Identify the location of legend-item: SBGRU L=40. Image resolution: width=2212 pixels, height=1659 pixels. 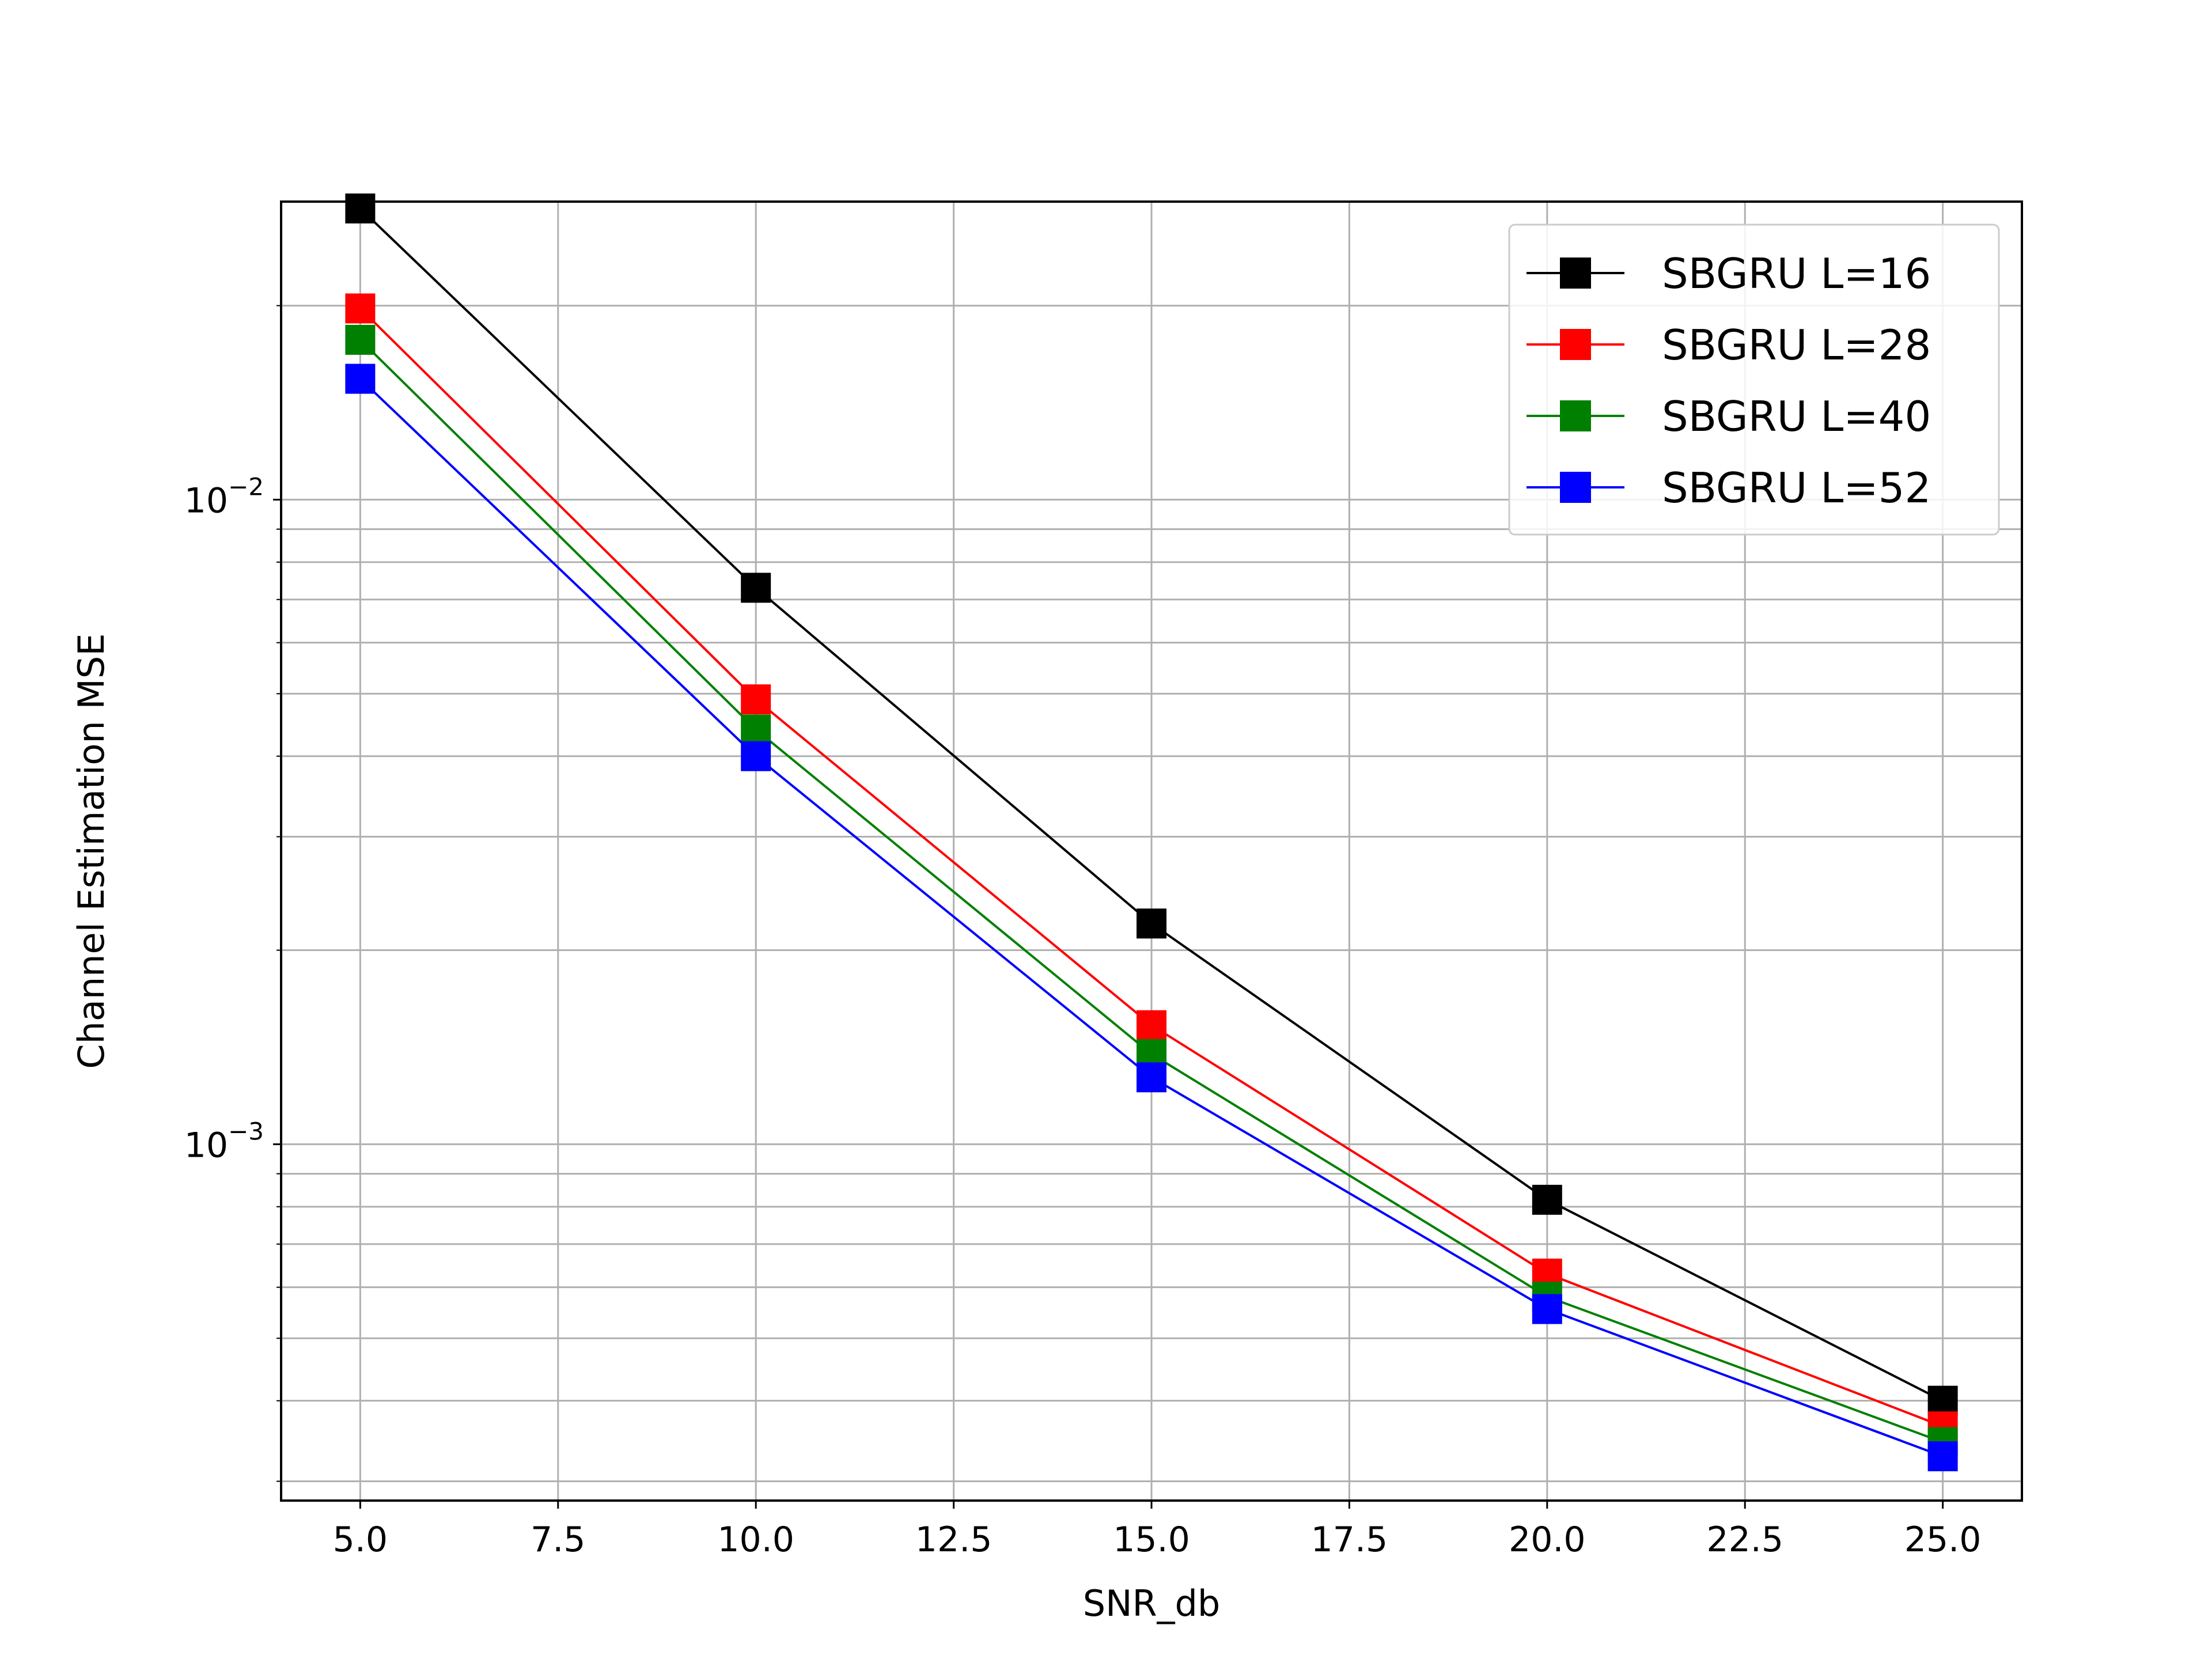
(1729, 416).